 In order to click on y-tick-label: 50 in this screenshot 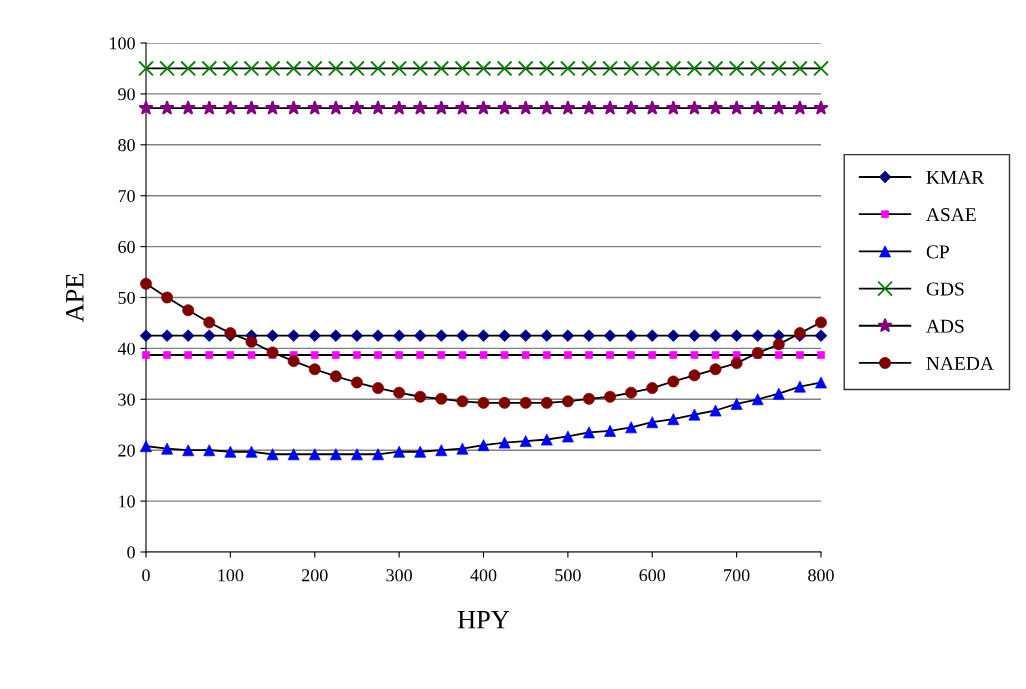, I will do `click(126, 297)`.